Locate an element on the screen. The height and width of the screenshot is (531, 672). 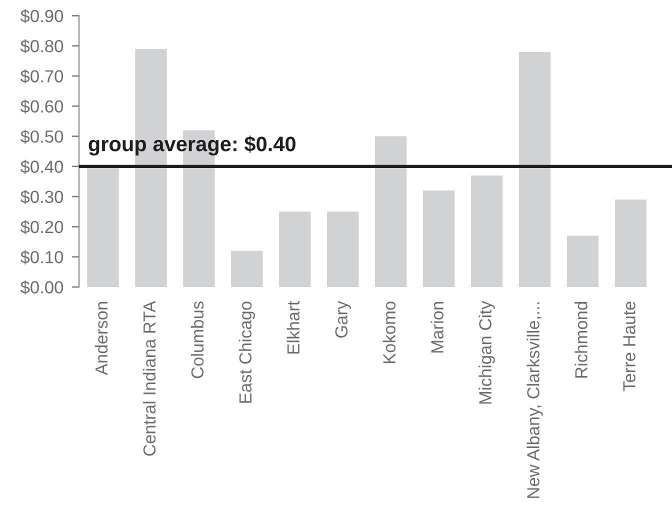
y-tick-label: $0.20 is located at coordinates (42, 227).